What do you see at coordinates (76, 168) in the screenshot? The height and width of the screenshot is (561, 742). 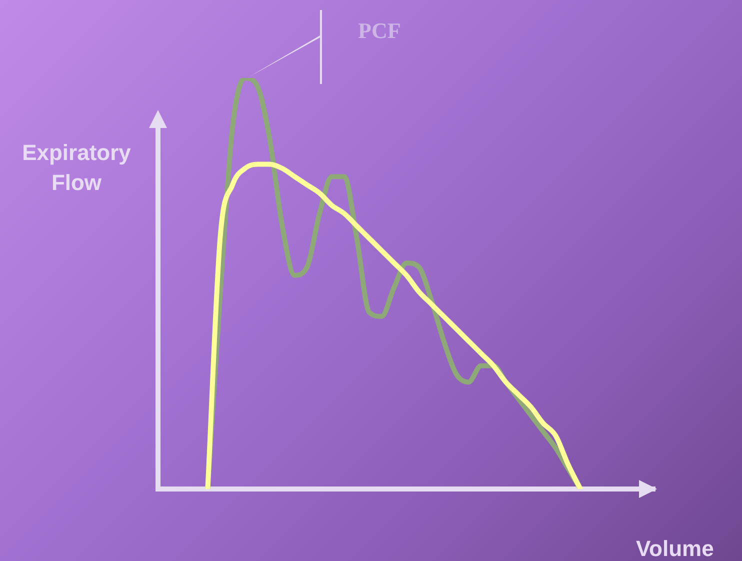 I see `y-axis-title: Expiratory Flow` at bounding box center [76, 168].